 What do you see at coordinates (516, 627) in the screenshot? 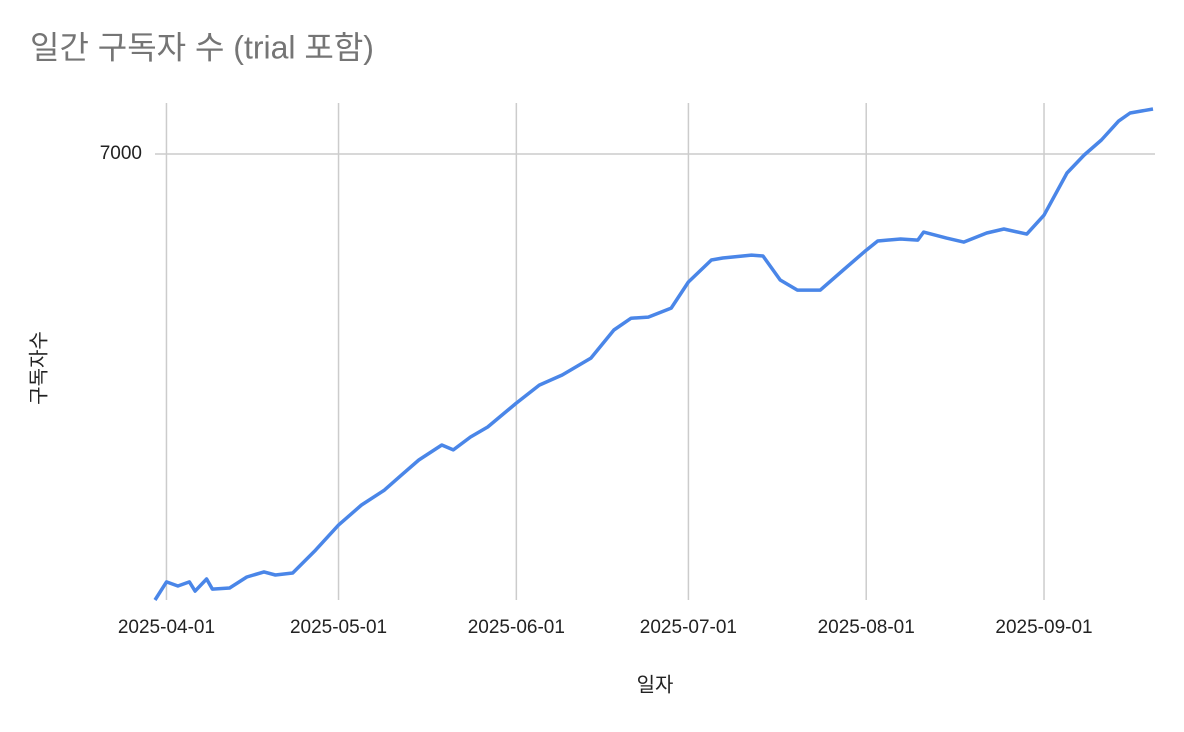
I see `x-tick-label: 2025-06-01` at bounding box center [516, 627].